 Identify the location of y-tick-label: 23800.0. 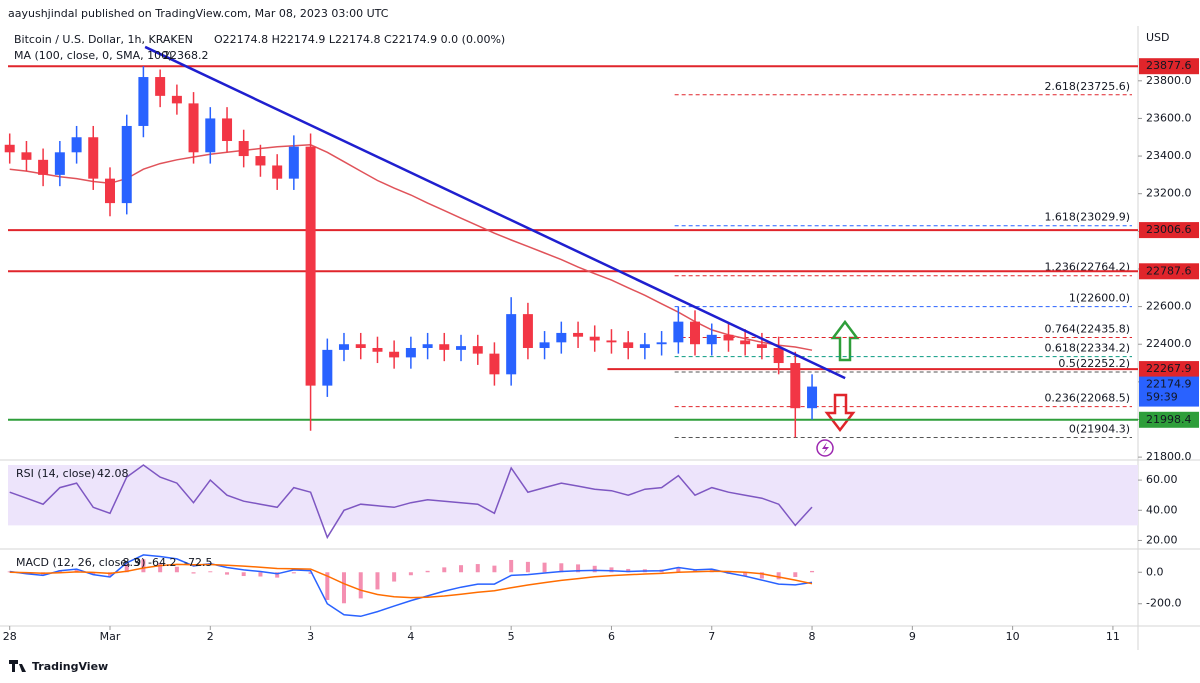
(1169, 80).